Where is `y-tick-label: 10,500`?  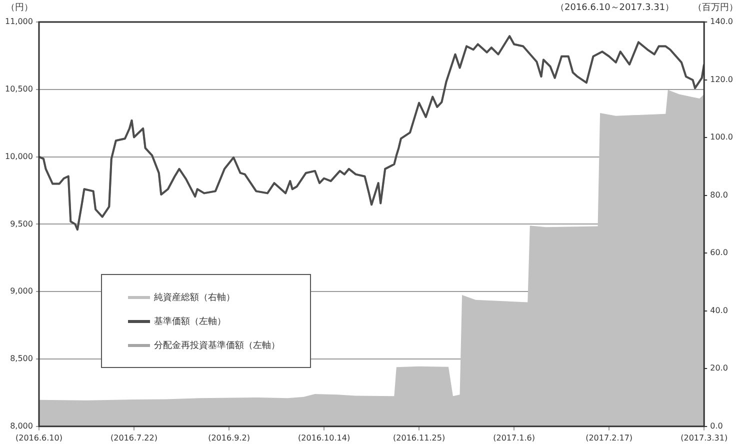
y-tick-label: 10,500 is located at coordinates (18, 89).